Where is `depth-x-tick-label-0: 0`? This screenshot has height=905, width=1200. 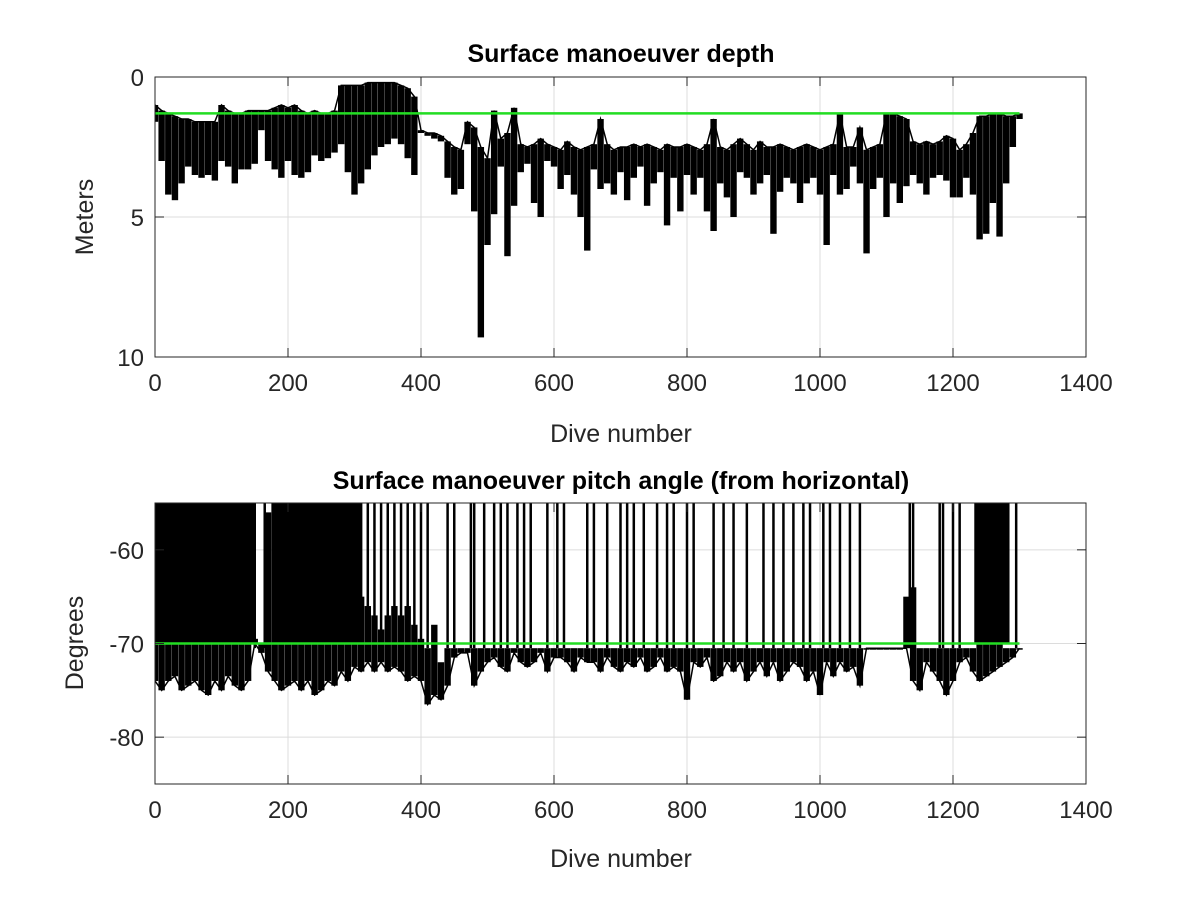 depth-x-tick-label-0: 0 is located at coordinates (154, 383).